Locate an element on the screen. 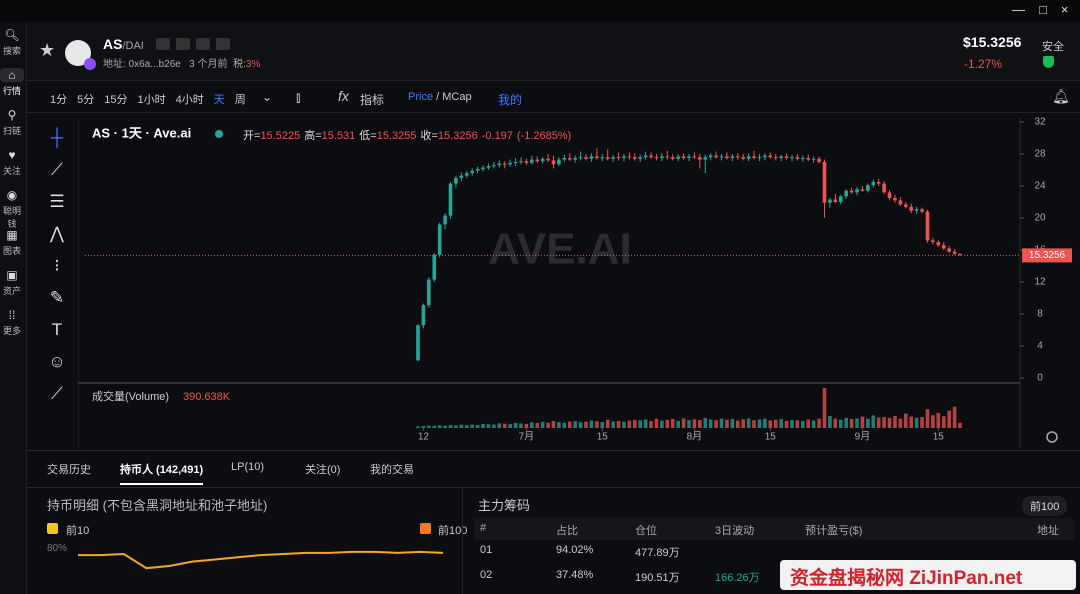 The width and height of the screenshot is (1080, 594). sidebar-icon: 🔍︎ is located at coordinates (12, 35).